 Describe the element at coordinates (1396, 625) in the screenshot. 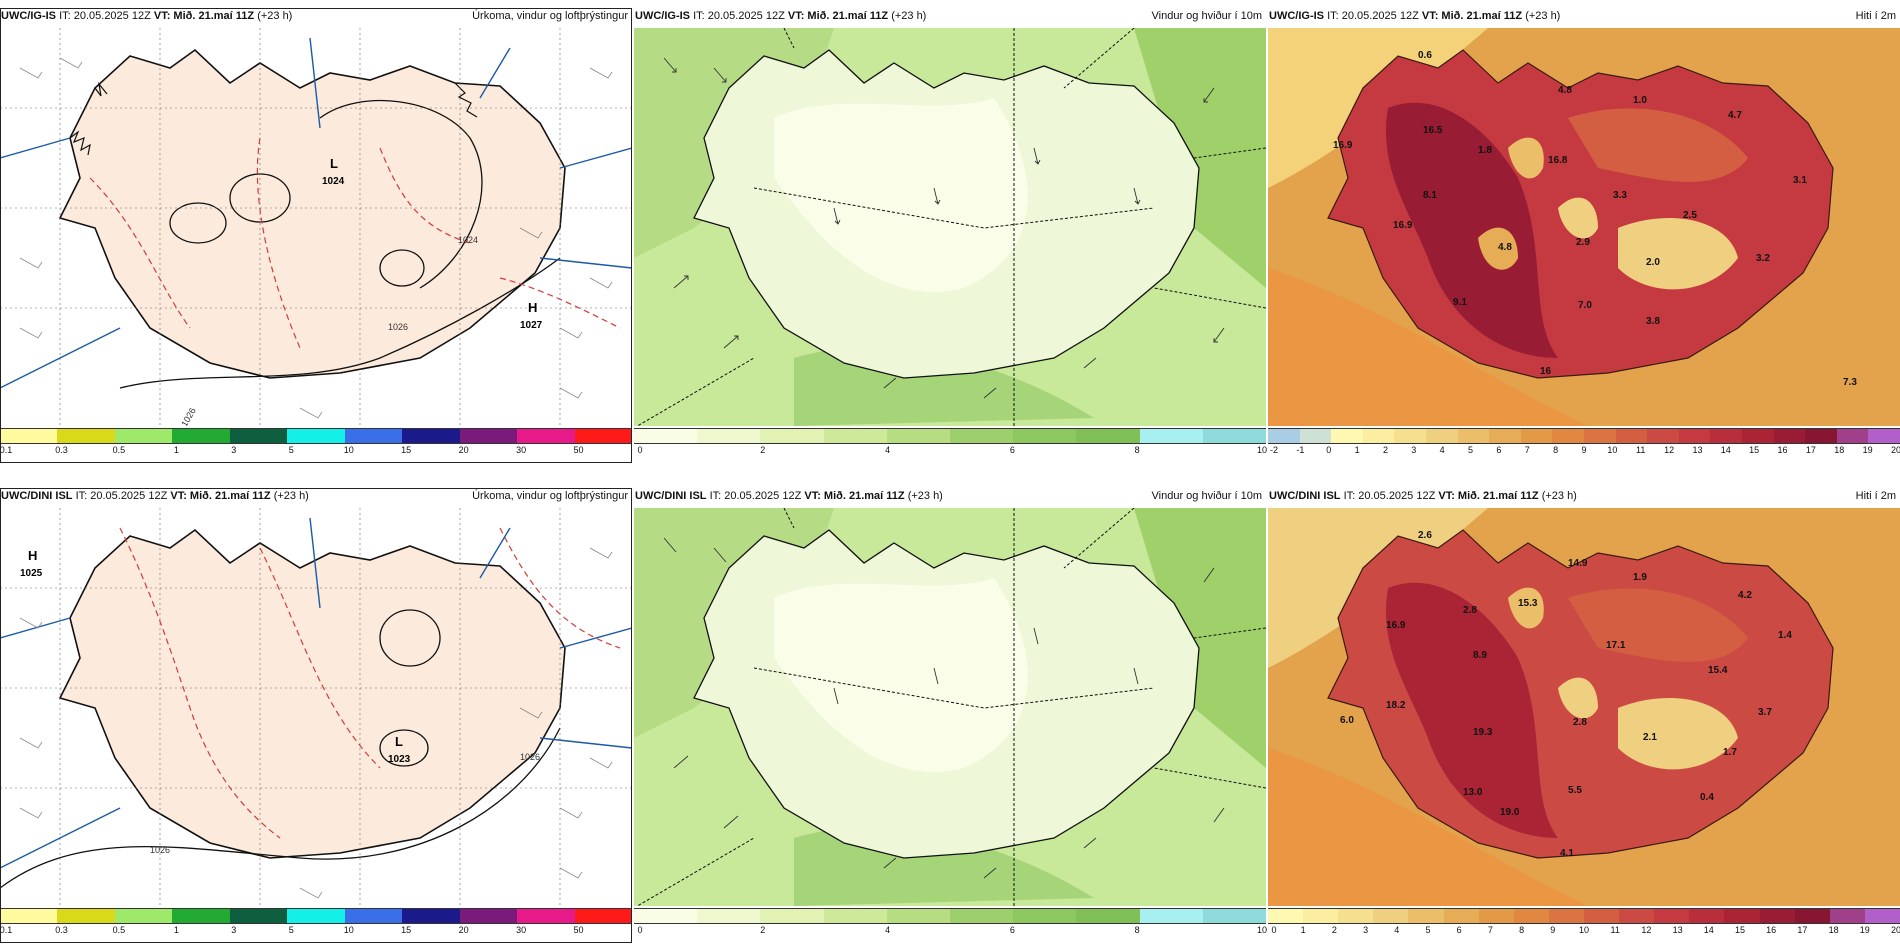

I see `temp-label: 16.9` at that location.